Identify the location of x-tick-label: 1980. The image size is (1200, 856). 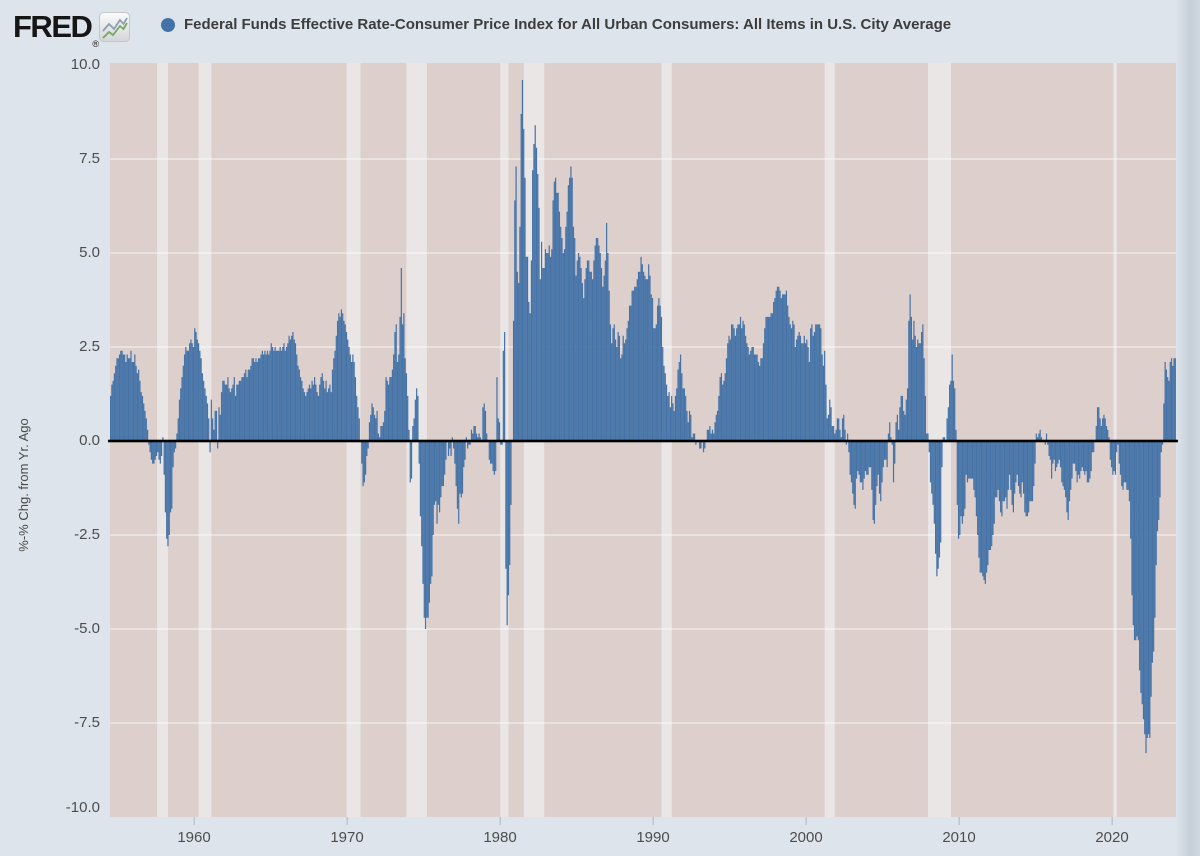
(500, 837).